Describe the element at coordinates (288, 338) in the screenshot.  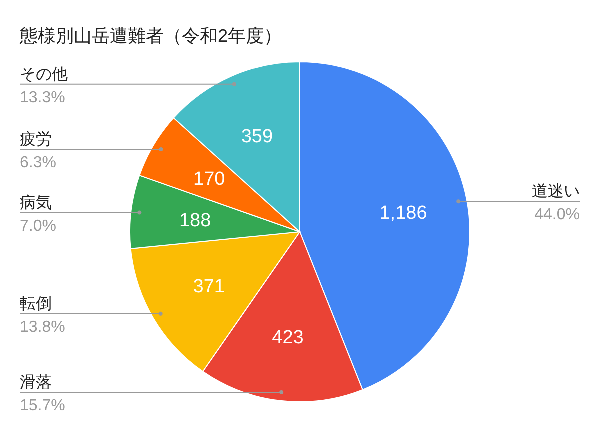
I see `data-label: 423` at that location.